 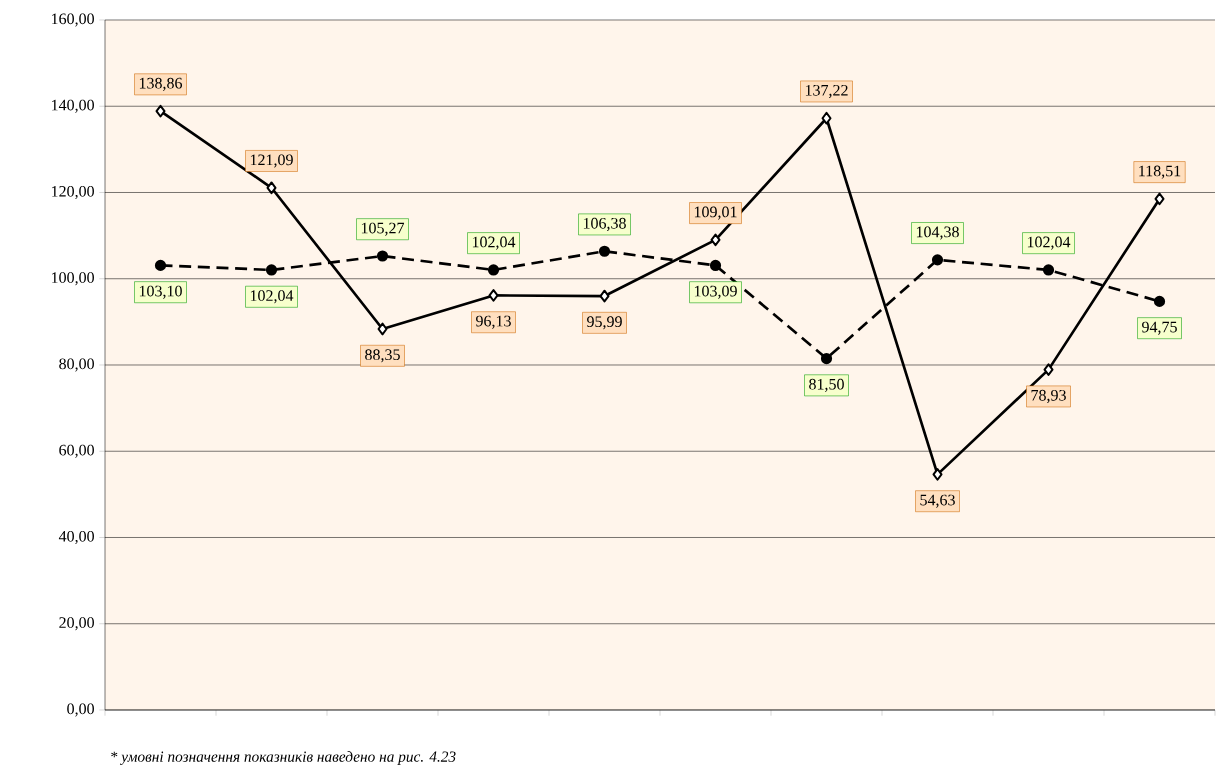 What do you see at coordinates (1048, 396) in the screenshot?
I see `data-label: 78,93` at bounding box center [1048, 396].